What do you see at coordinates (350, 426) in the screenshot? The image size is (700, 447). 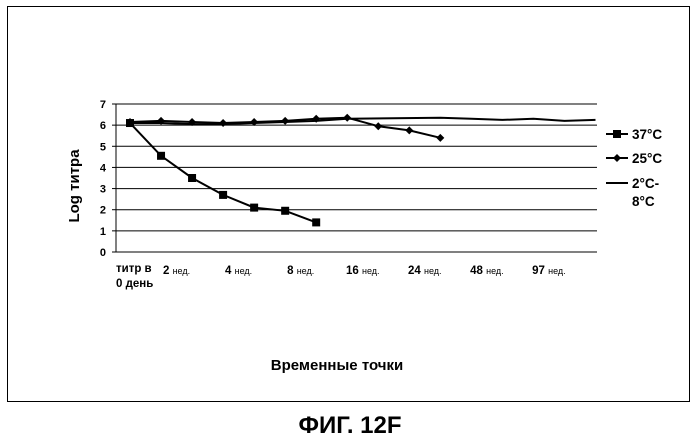 I see `figure-caption: ФИГ. 12F` at bounding box center [350, 426].